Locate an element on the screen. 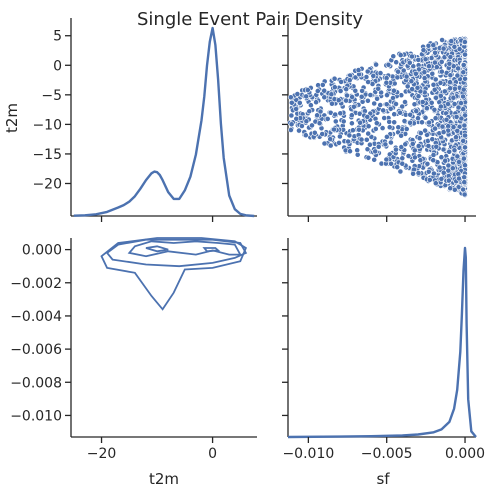  tl-ytick-label: −15 is located at coordinates (47, 155).